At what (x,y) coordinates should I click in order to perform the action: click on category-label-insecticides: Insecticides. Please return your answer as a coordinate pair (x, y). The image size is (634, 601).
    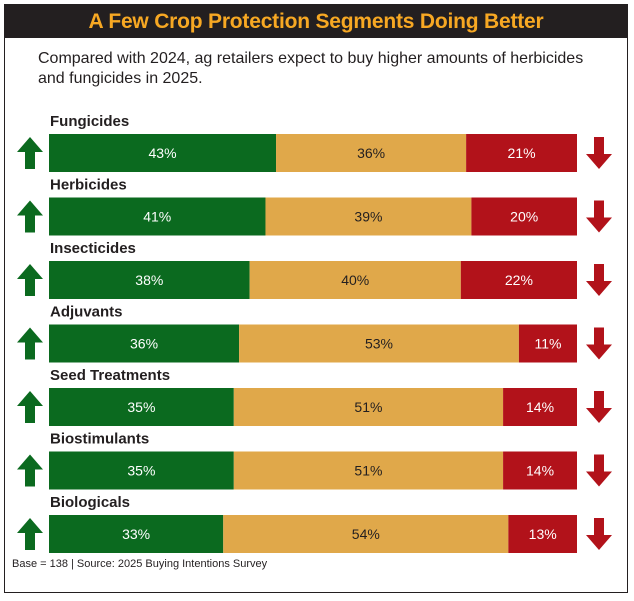
    Looking at the image, I should click on (93, 248).